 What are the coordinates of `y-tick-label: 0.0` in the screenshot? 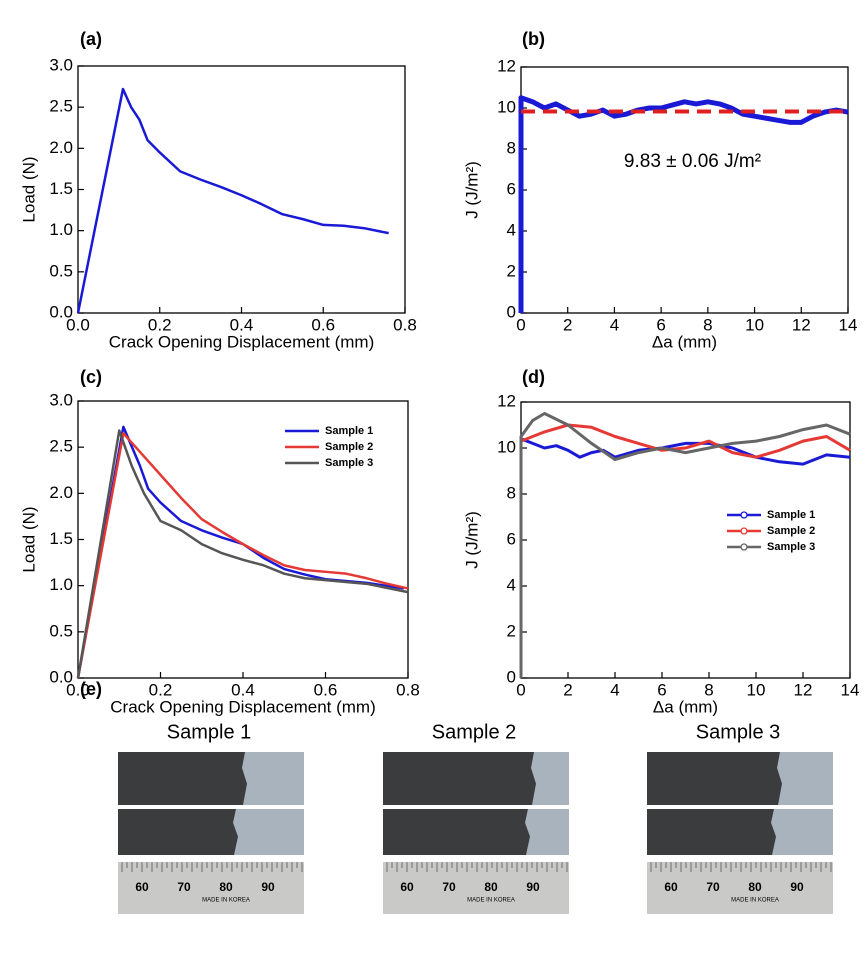 It's located at (61, 311).